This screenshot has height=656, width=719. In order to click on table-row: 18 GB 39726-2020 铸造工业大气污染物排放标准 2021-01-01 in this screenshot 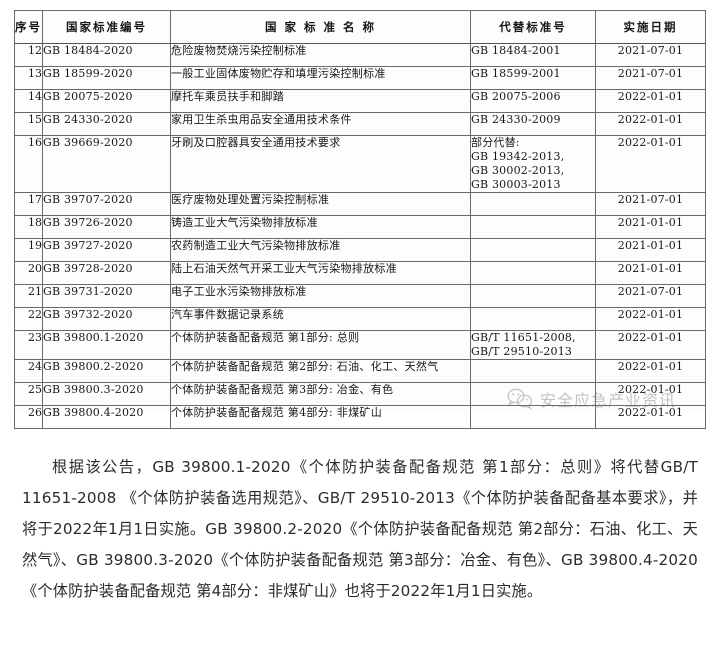, I will do `click(360, 227)`.